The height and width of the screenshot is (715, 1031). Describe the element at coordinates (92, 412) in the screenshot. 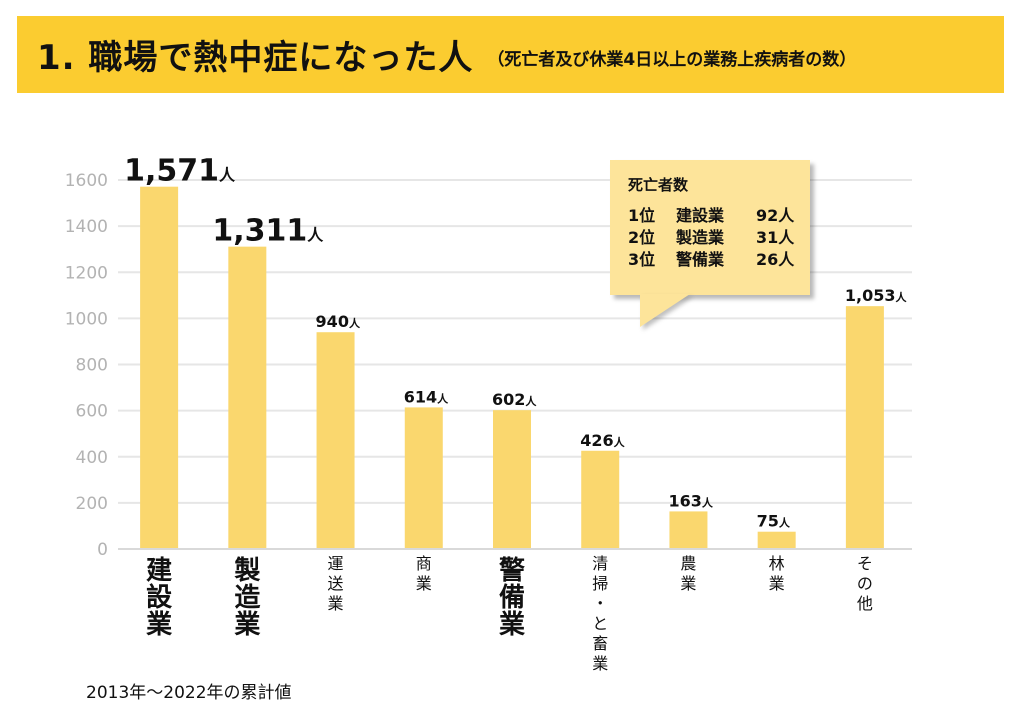

I see `y-tick-label: 600` at that location.